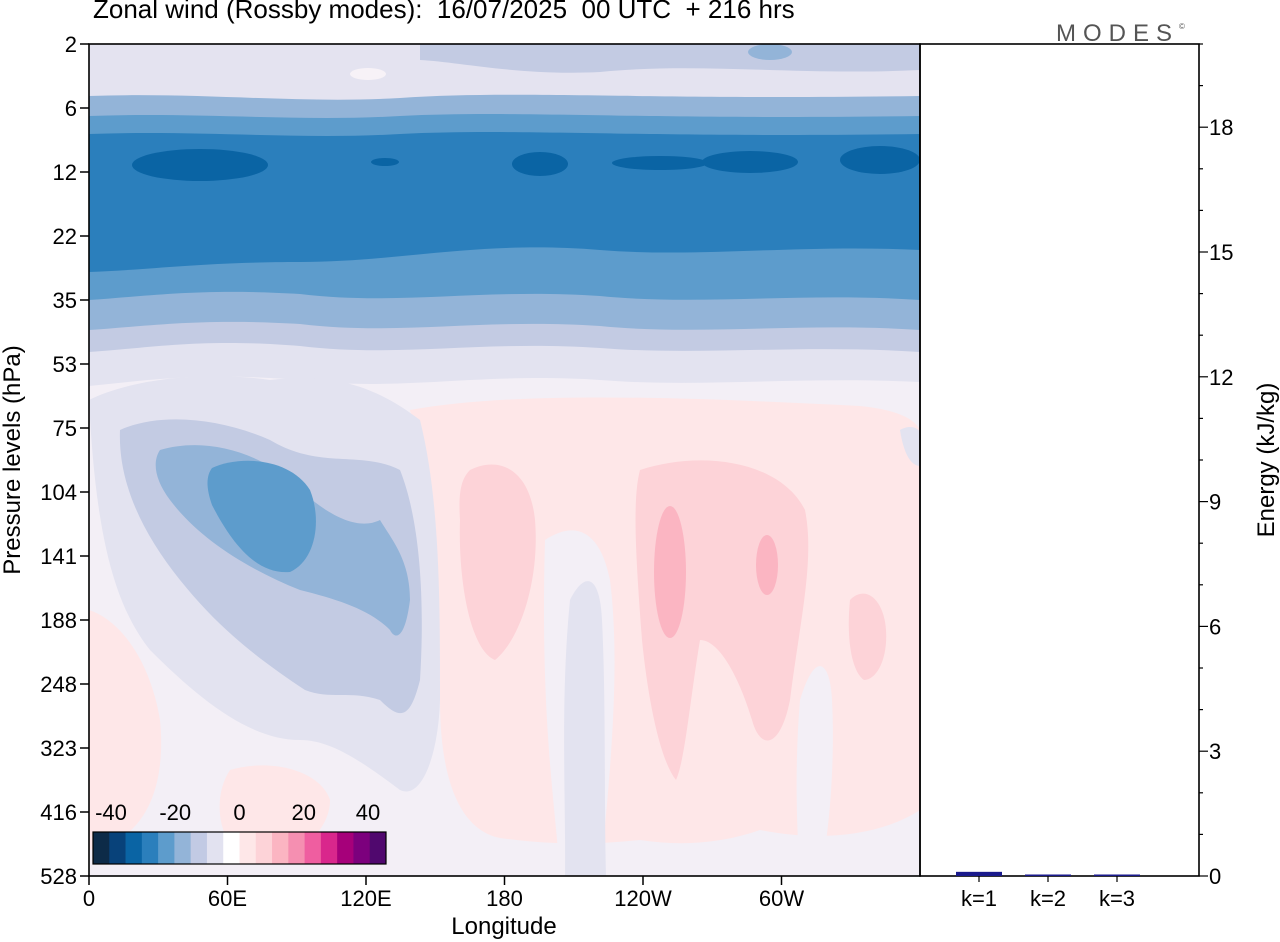 Image resolution: width=1280 pixels, height=942 pixels. What do you see at coordinates (1215, 876) in the screenshot?
I see `energy-tick-label: 0` at bounding box center [1215, 876].